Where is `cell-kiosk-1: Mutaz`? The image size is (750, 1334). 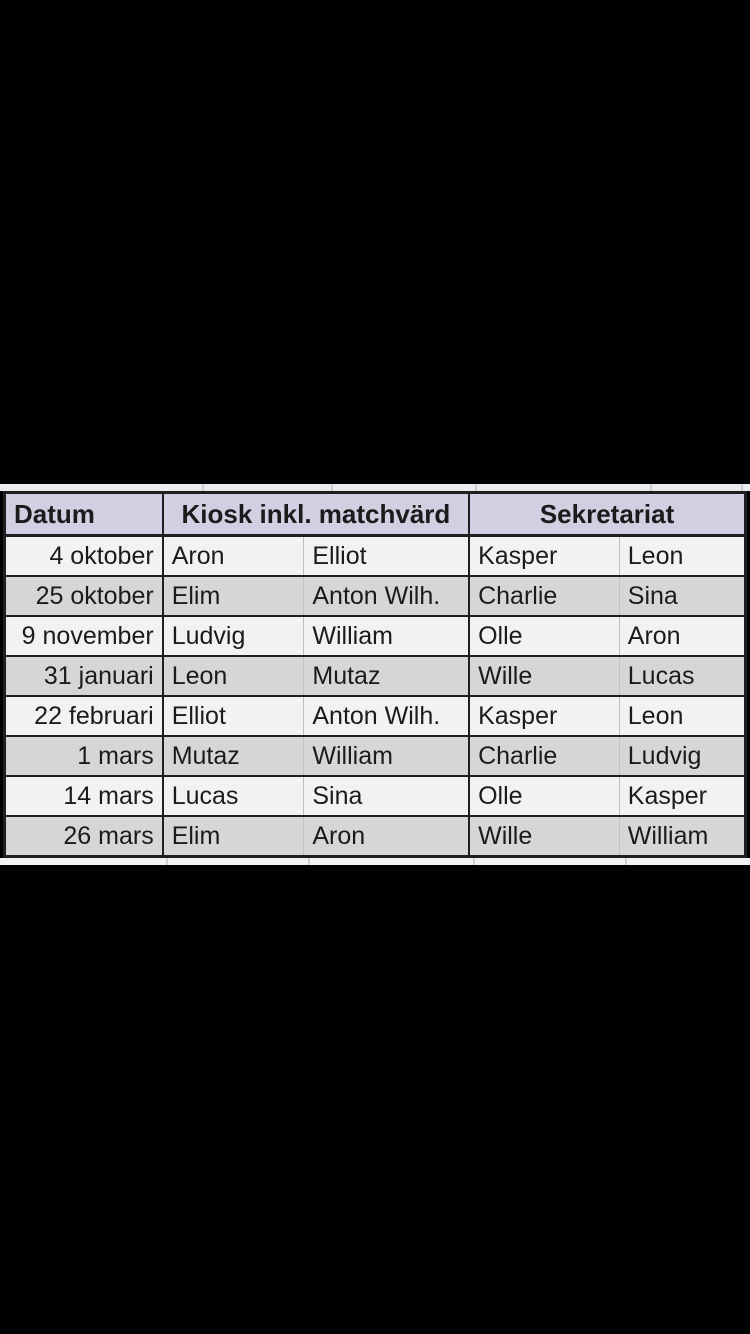
cell-kiosk-1: Mutaz is located at coordinates (233, 755).